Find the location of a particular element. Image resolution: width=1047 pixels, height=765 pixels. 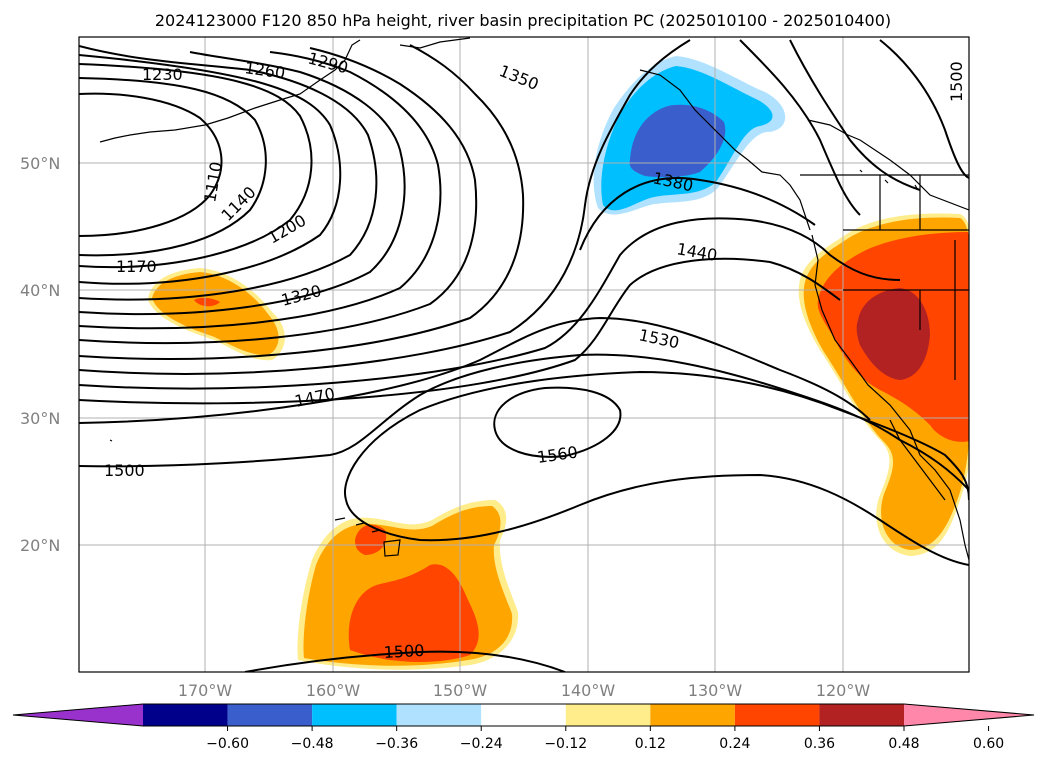

colorbar-tick-label: 0.48 is located at coordinates (903, 744).